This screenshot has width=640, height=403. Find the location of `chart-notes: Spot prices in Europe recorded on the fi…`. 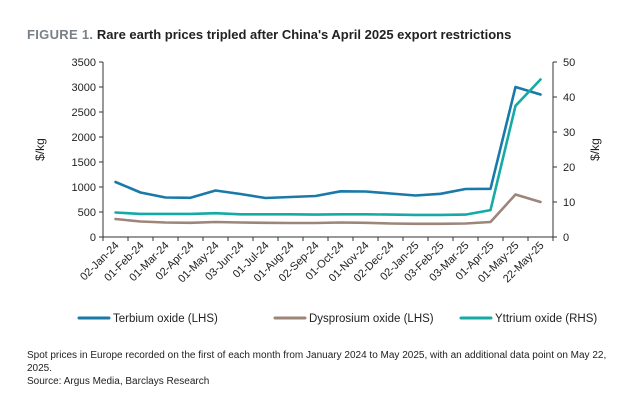

chart-notes: Spot prices in Europe recorded on the fi… is located at coordinates (327, 368).